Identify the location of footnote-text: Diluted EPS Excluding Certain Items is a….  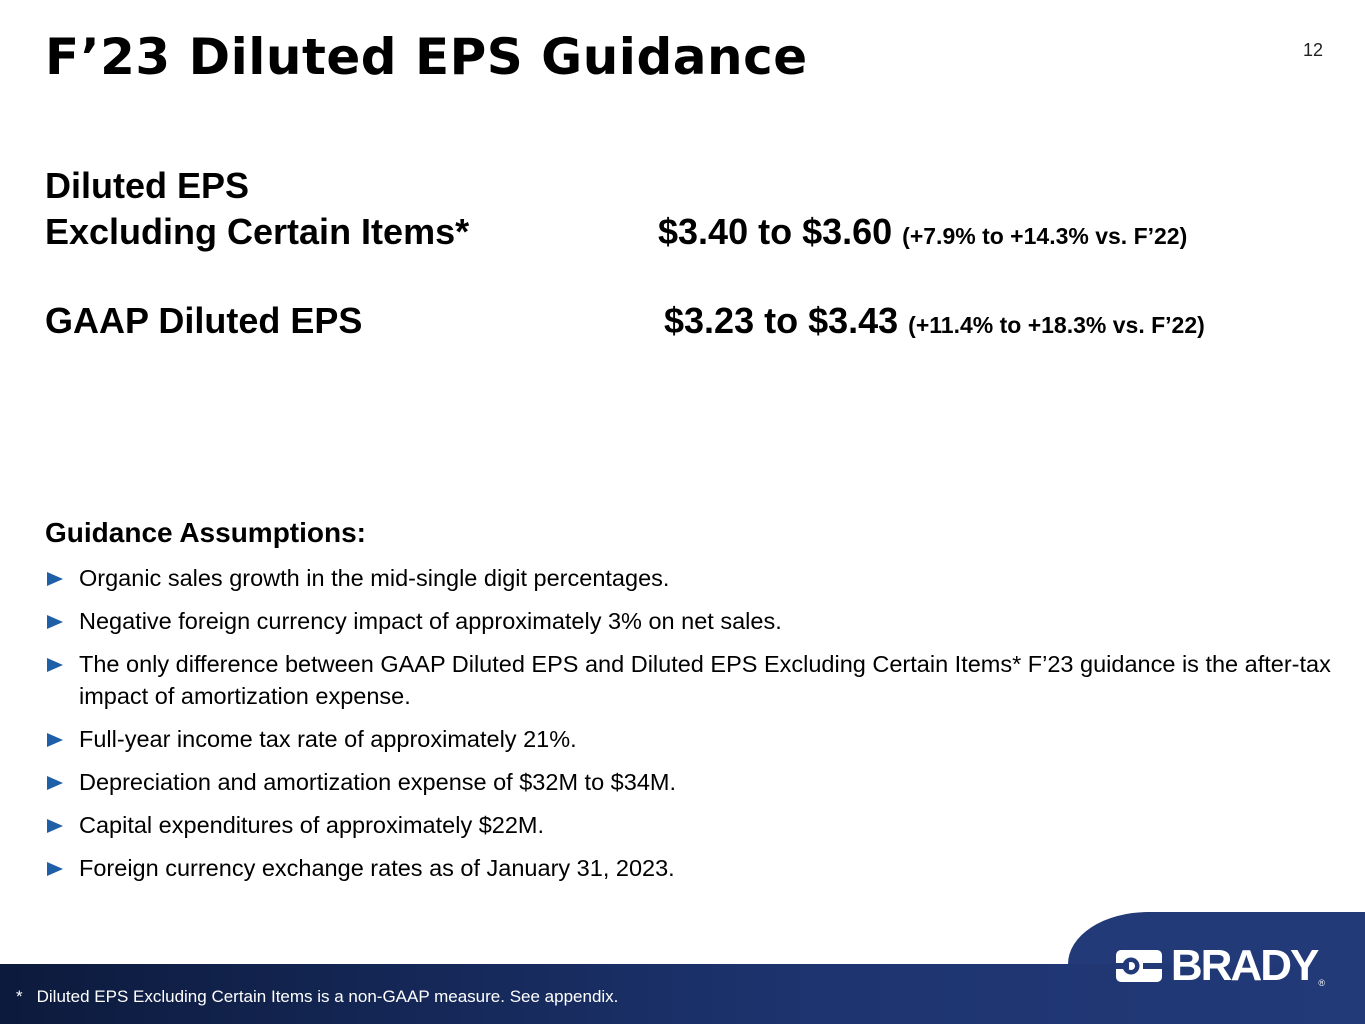
(327, 996).